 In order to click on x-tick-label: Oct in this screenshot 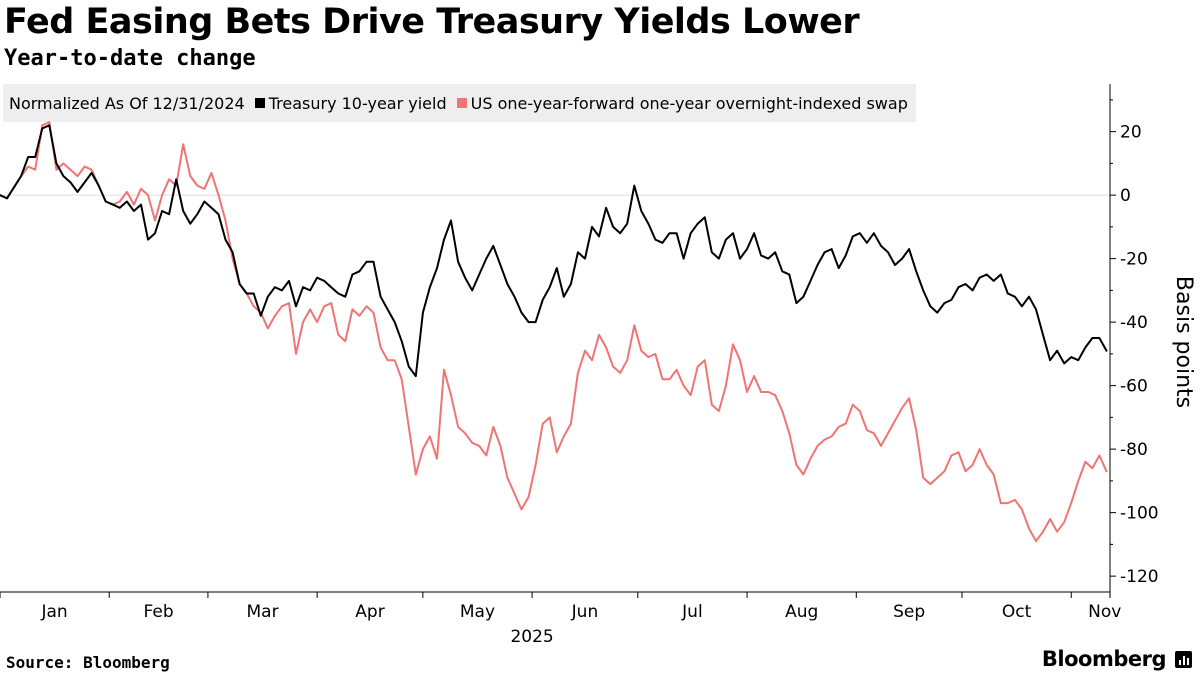, I will do `click(1017, 612)`.